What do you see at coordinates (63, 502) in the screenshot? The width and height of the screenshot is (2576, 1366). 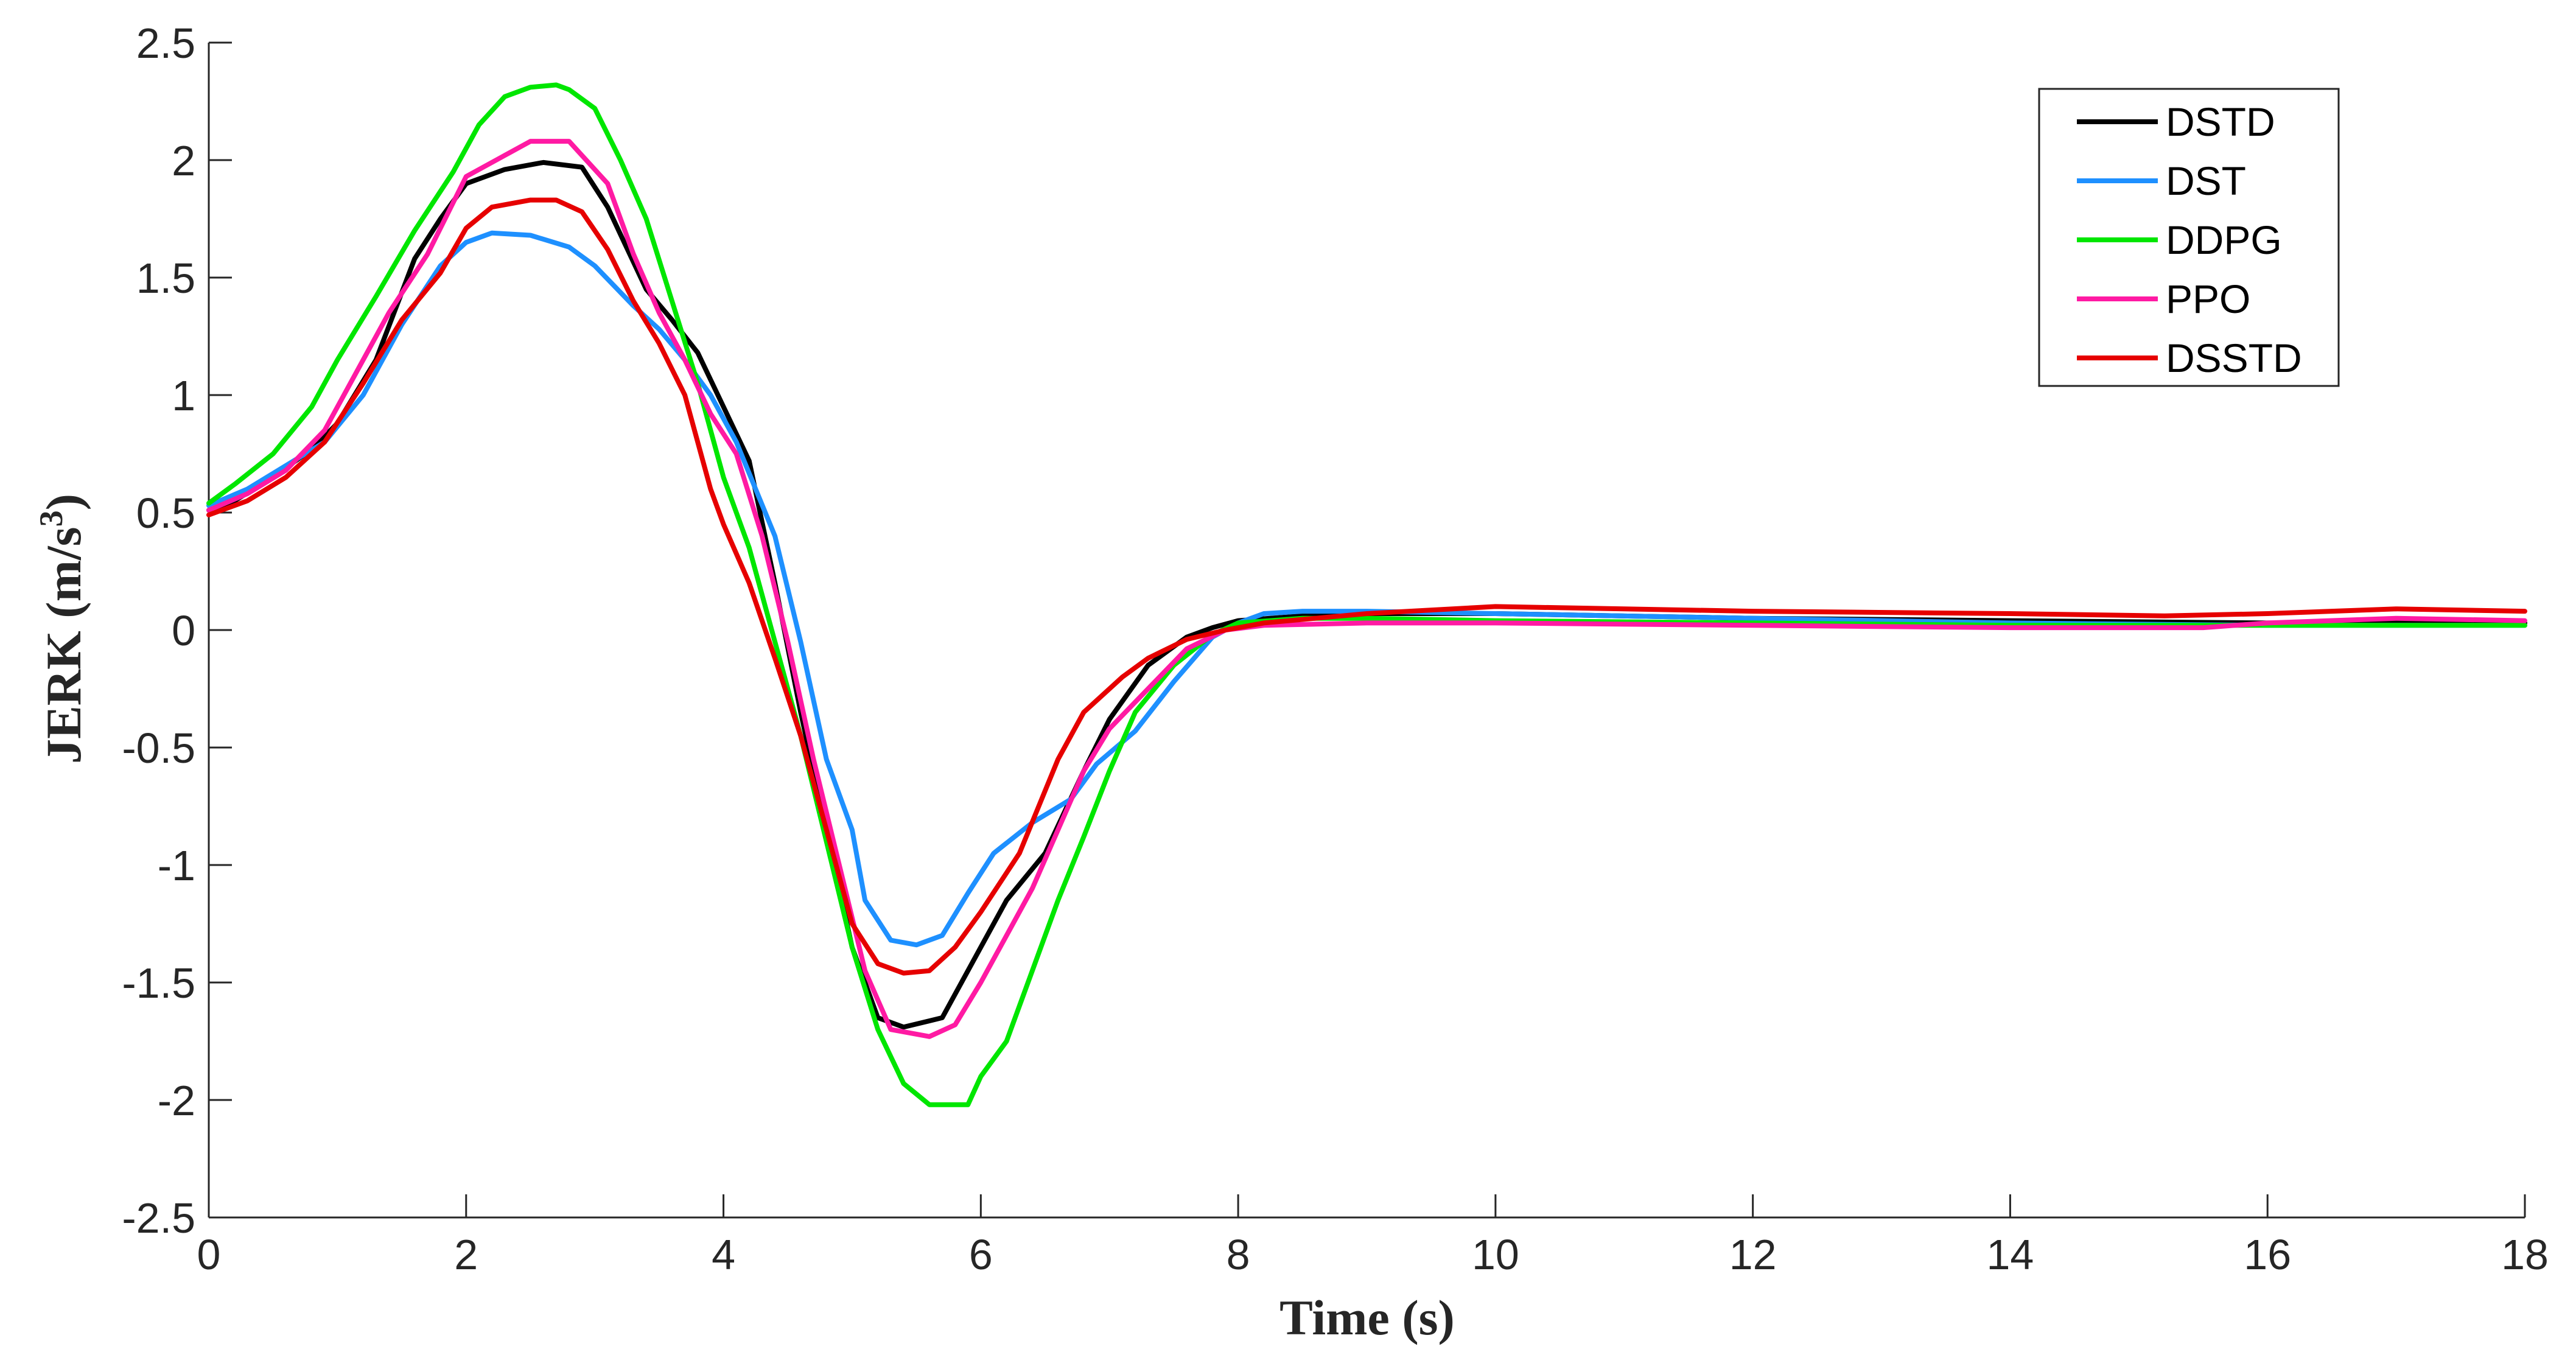 I see `y-axis-title-close: )` at bounding box center [63, 502].